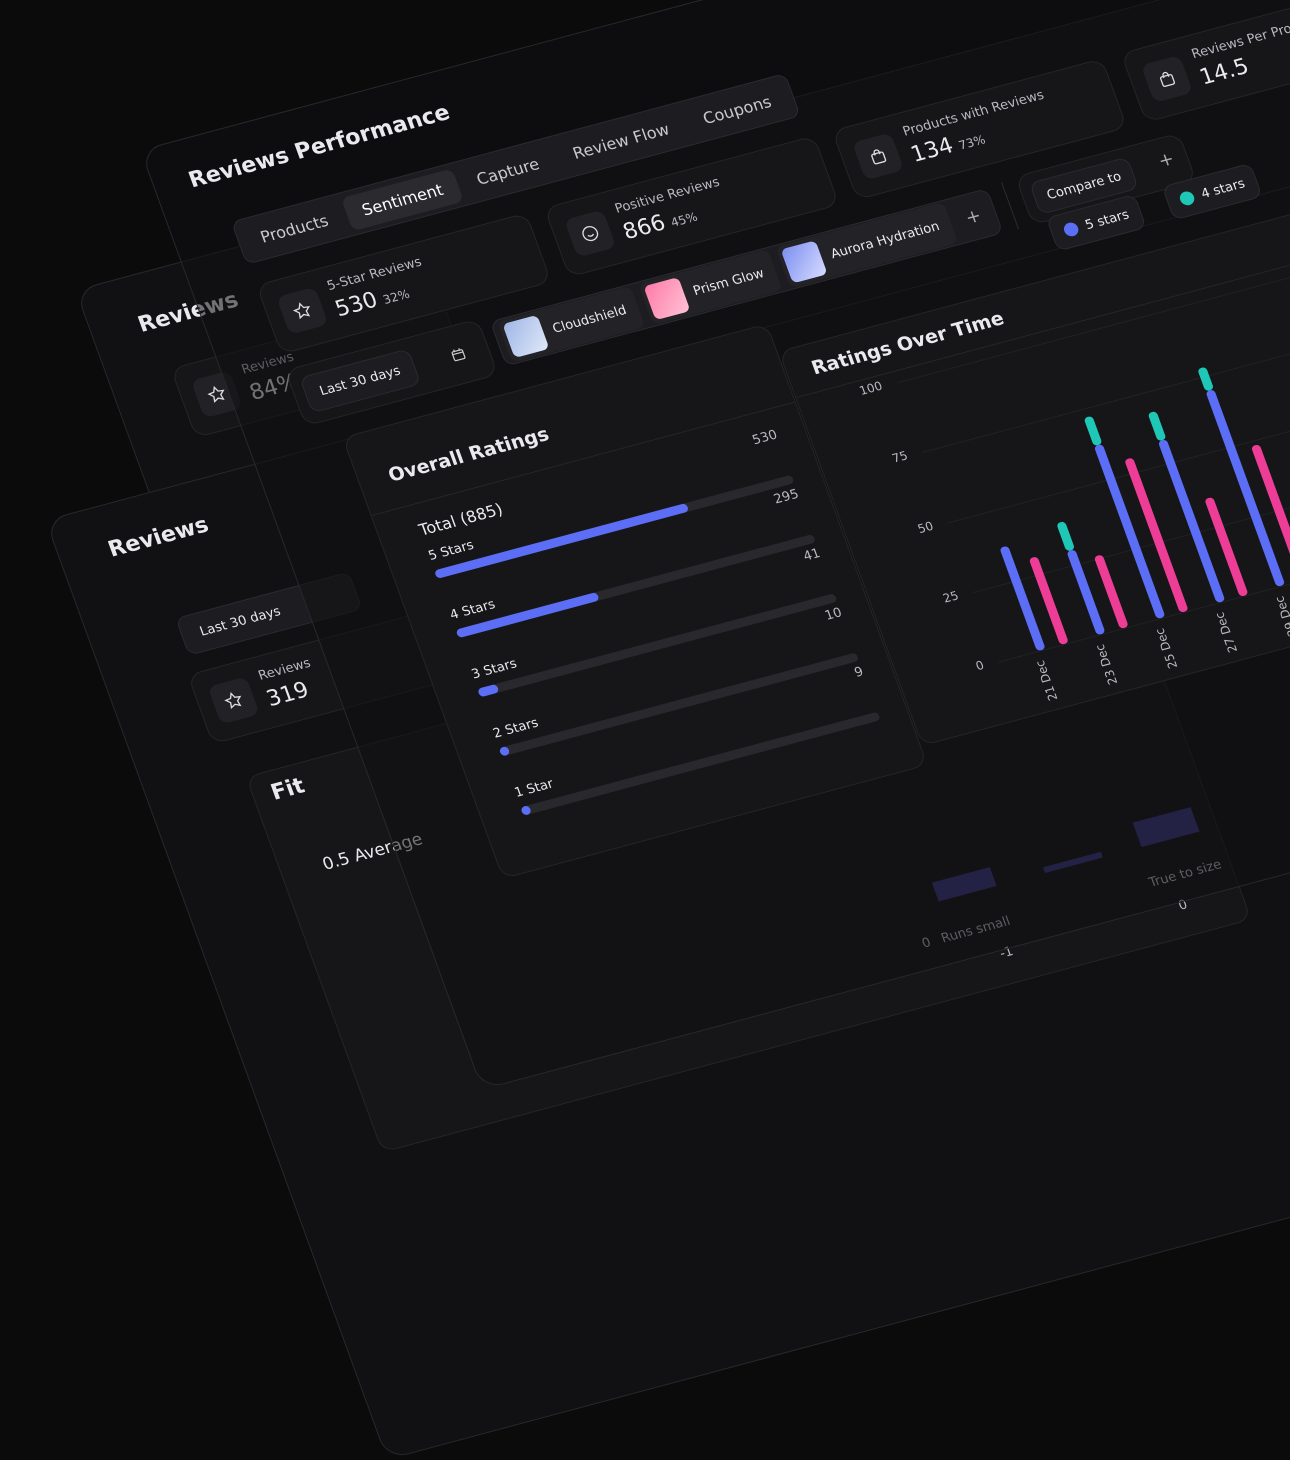  I want to click on product-chip: Prism Glow, so click(710, 287).